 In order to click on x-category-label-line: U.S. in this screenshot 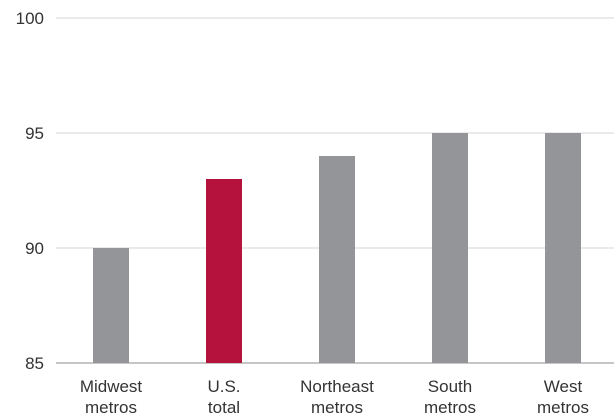, I will do `click(223, 386)`.